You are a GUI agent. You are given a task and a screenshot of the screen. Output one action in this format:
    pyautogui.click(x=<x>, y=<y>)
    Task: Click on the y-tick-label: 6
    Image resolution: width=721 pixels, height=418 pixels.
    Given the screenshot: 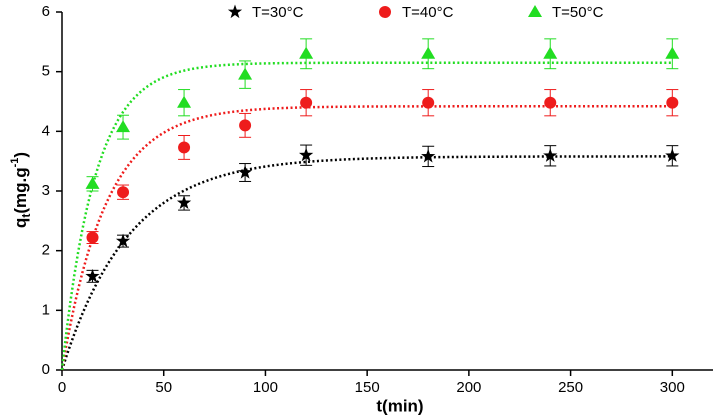 What is the action you would take?
    pyautogui.click(x=46, y=11)
    